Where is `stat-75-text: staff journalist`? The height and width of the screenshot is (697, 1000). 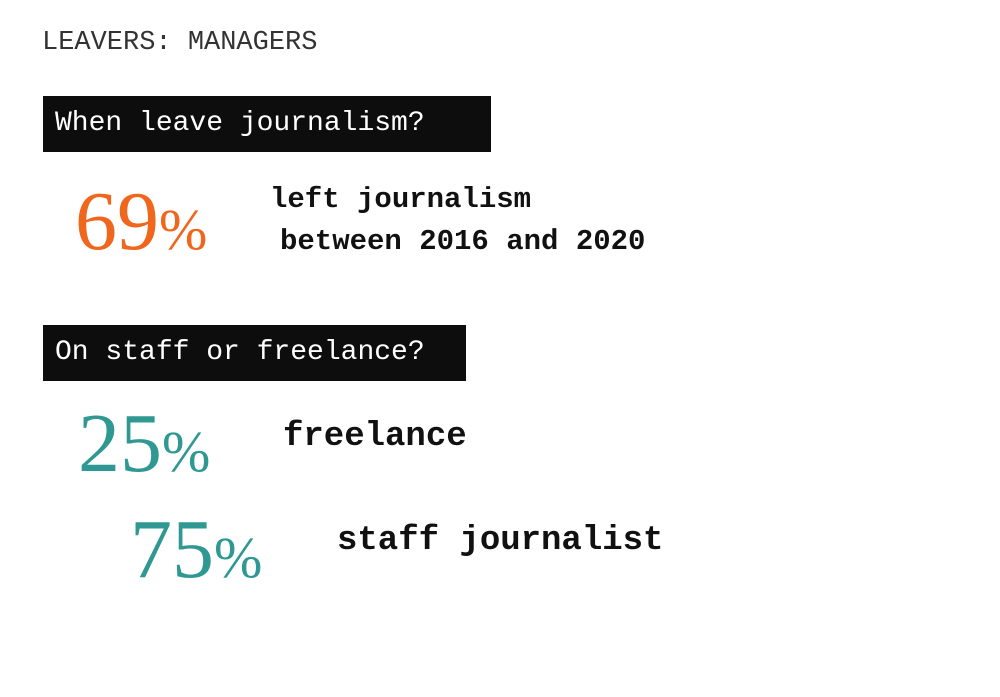 stat-75-text: staff journalist is located at coordinates (500, 541).